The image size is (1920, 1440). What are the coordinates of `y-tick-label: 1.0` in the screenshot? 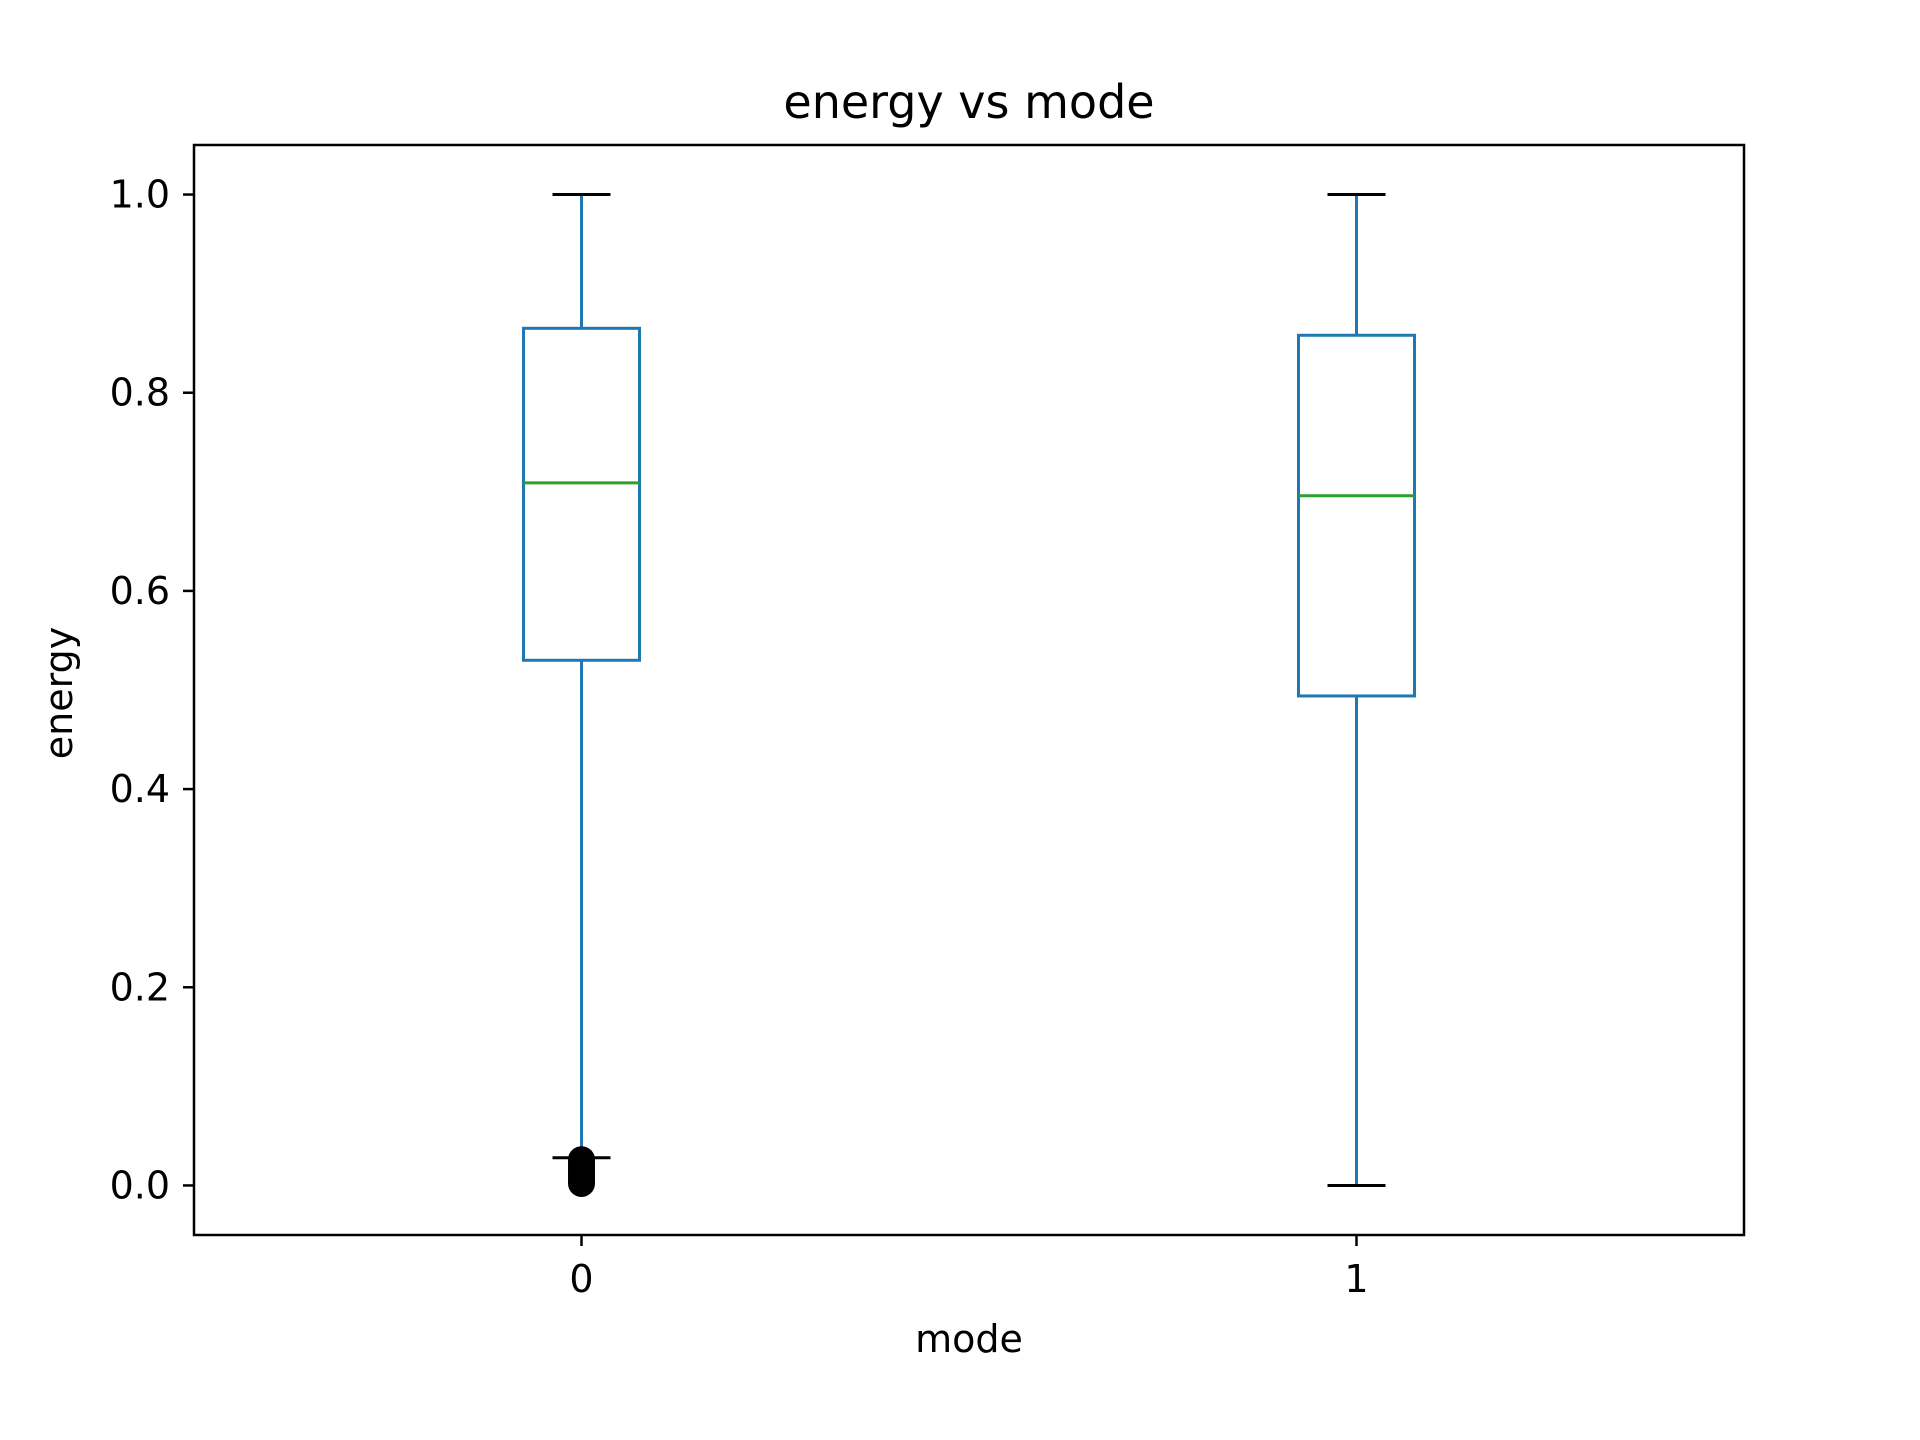 It's located at (140, 195).